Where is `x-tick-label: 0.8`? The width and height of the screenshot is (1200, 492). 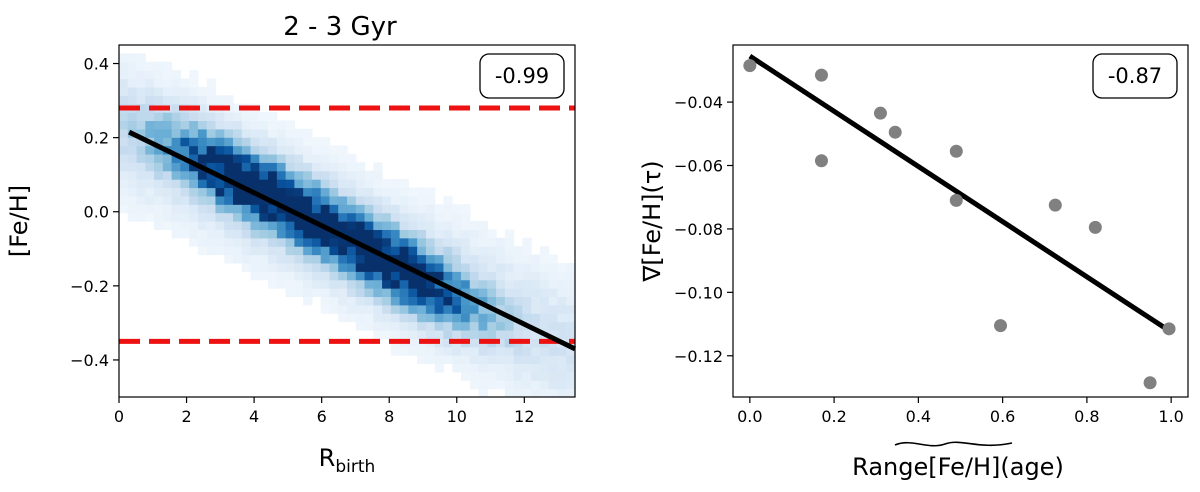 x-tick-label: 0.8 is located at coordinates (1086, 416).